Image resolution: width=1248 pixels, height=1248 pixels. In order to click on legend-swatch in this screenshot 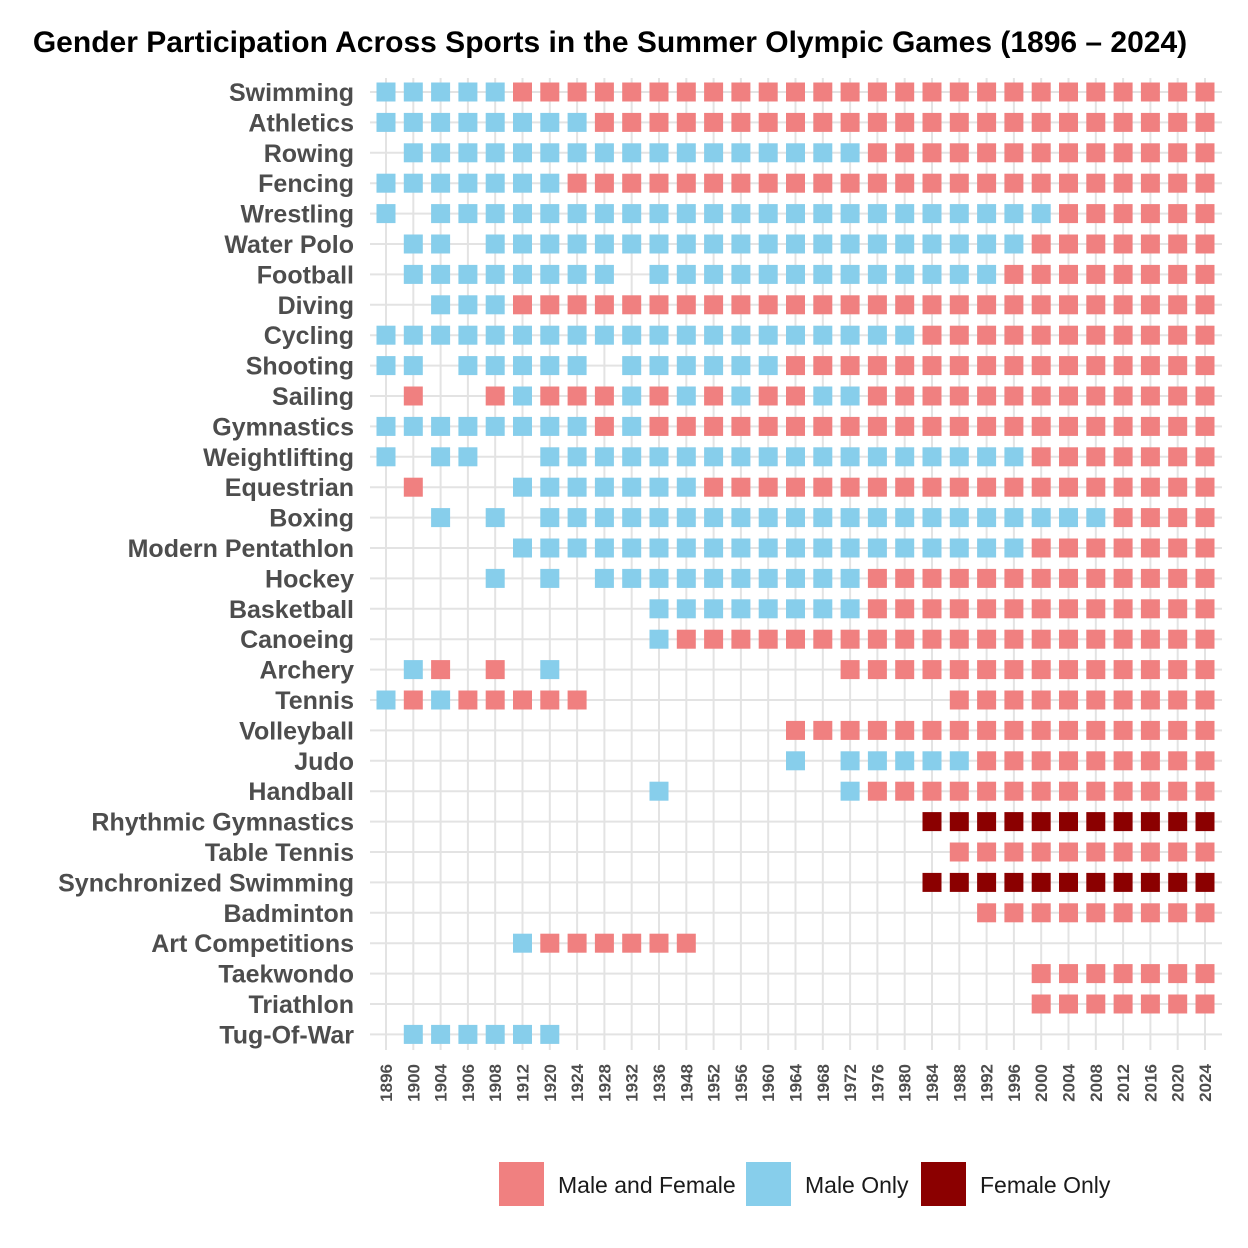, I will do `click(768, 1184)`.